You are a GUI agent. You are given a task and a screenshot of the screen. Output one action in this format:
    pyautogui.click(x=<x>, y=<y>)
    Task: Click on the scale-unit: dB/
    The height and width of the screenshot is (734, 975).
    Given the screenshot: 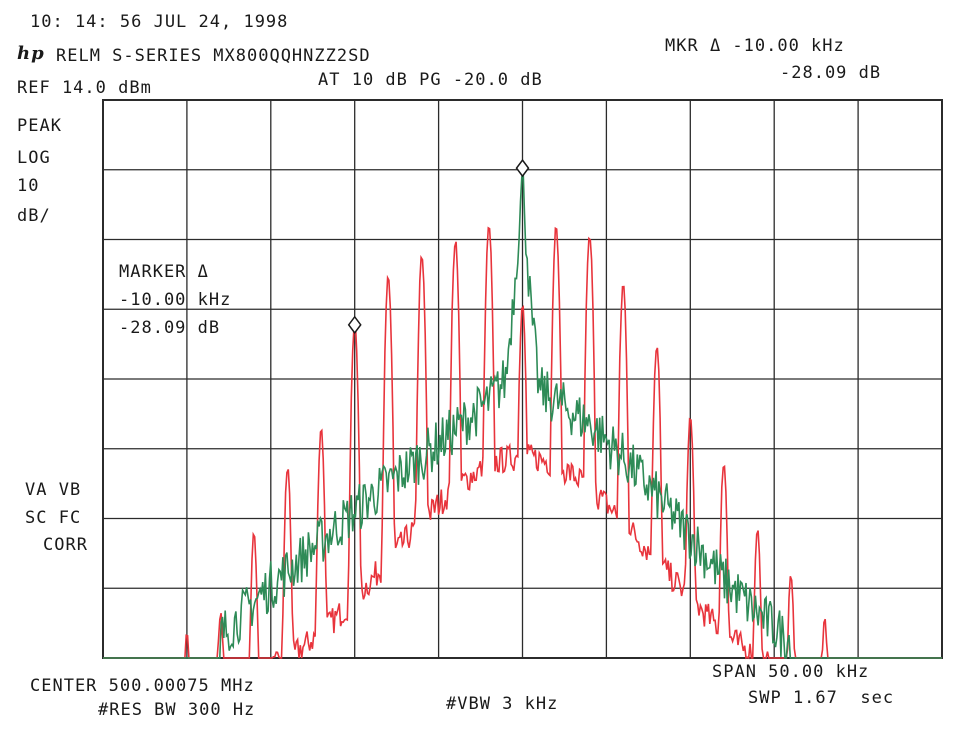 What is the action you would take?
    pyautogui.click(x=34, y=216)
    